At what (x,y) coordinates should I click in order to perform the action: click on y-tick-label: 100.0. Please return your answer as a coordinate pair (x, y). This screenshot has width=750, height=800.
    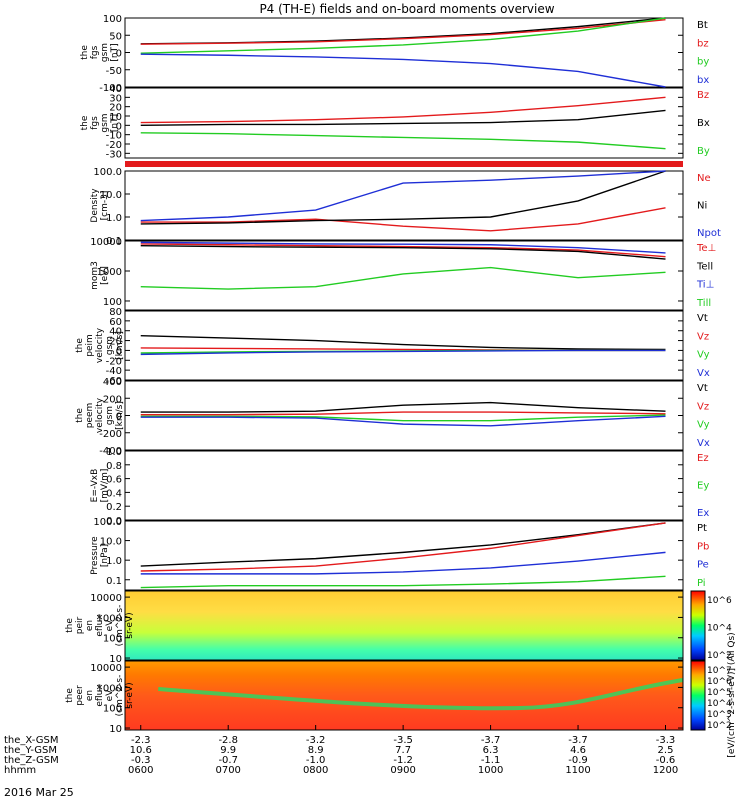
    Looking at the image, I should click on (107, 522).